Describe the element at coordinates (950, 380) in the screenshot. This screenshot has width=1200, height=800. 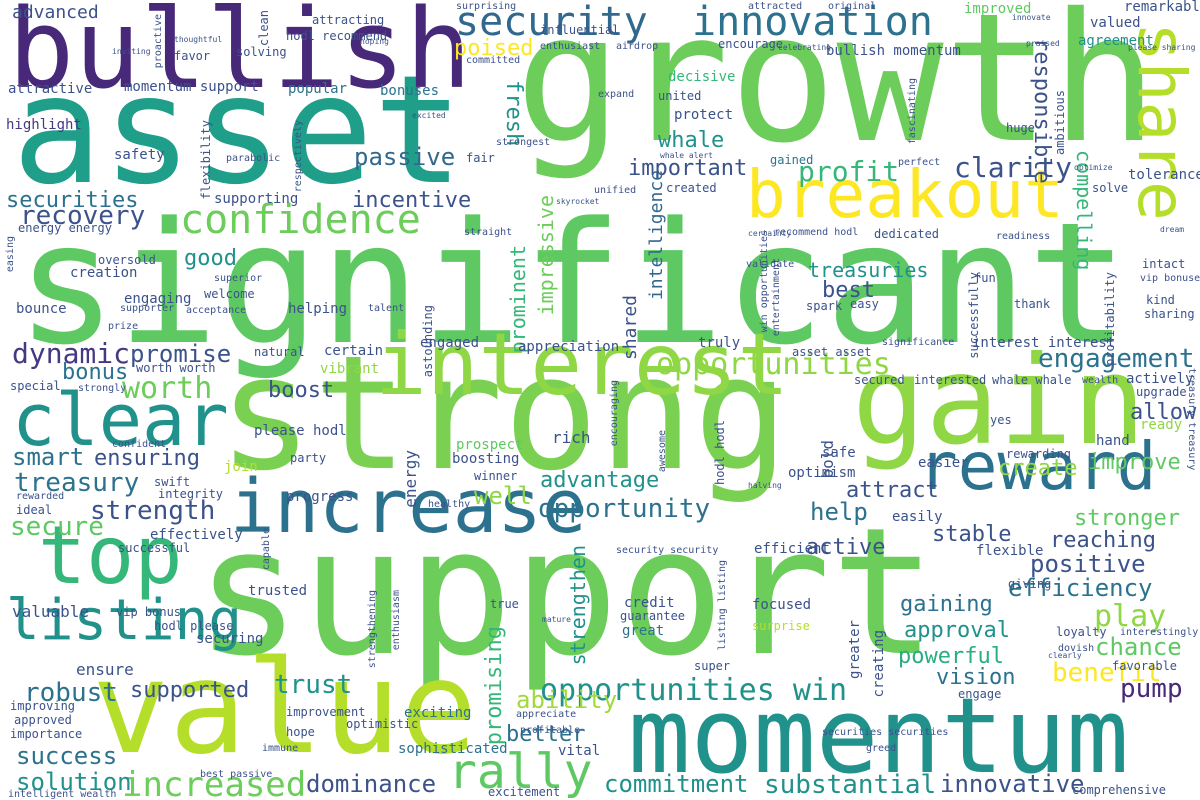
I see `word-interested: interested` at that location.